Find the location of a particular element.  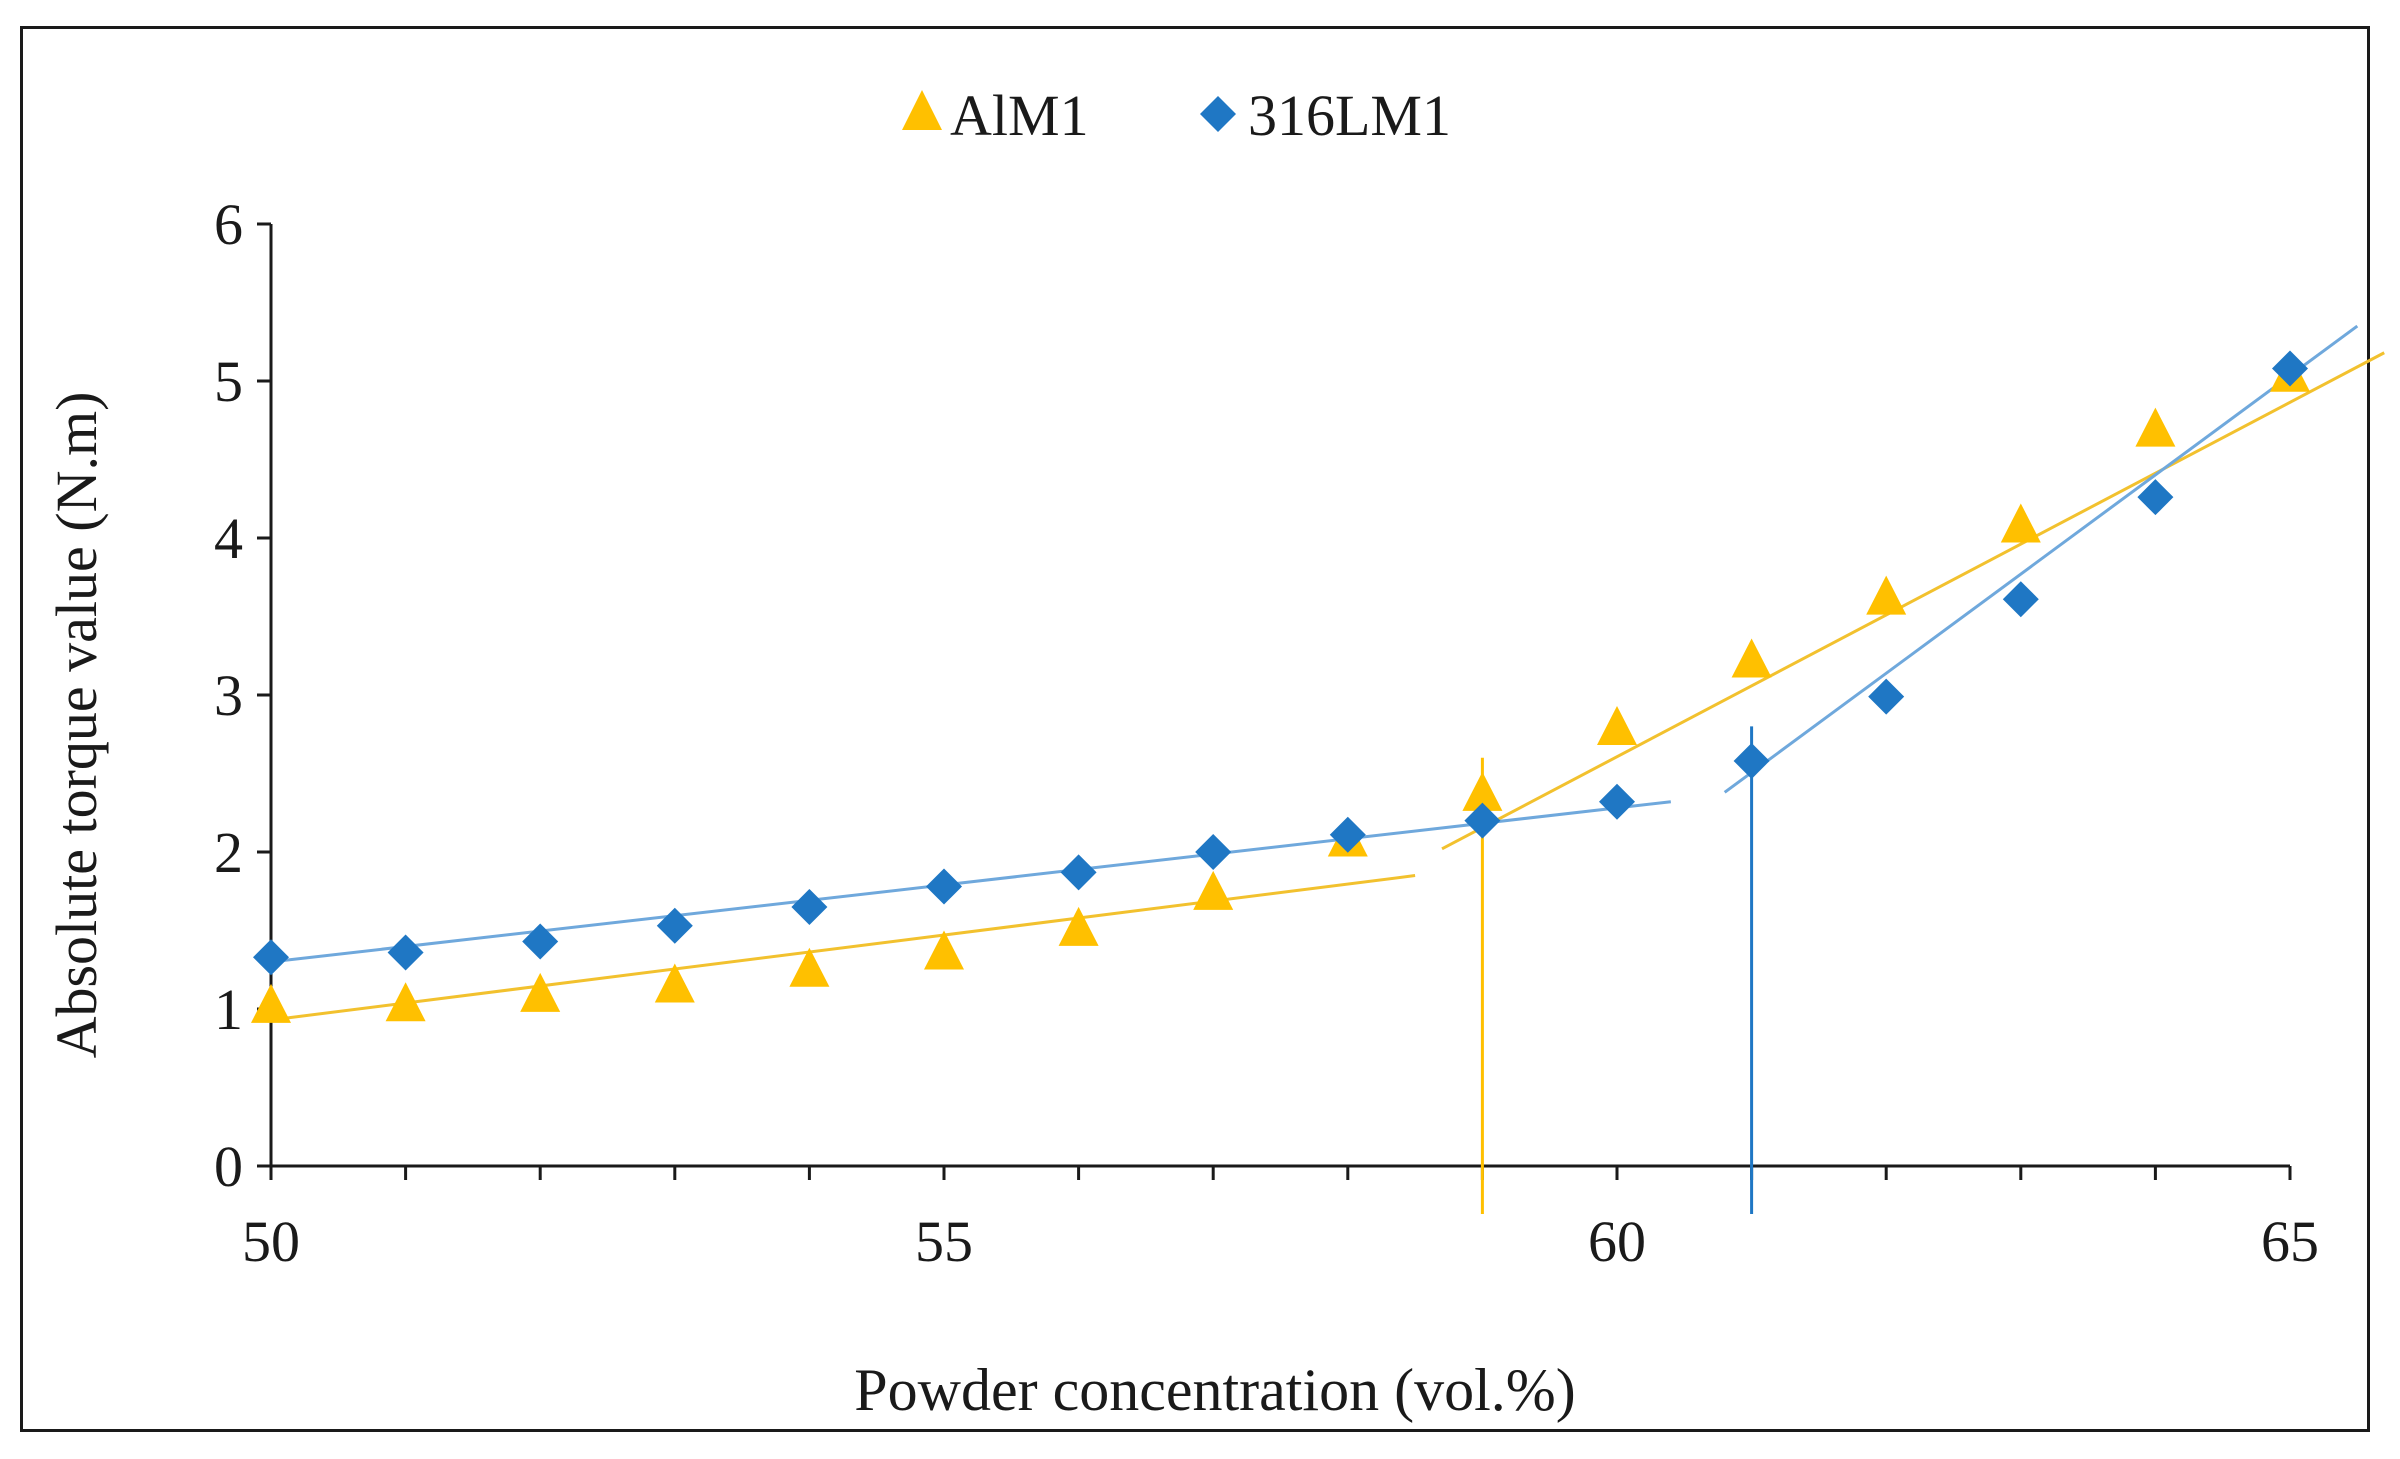

y-tick-label: 1 is located at coordinates (228, 1009).